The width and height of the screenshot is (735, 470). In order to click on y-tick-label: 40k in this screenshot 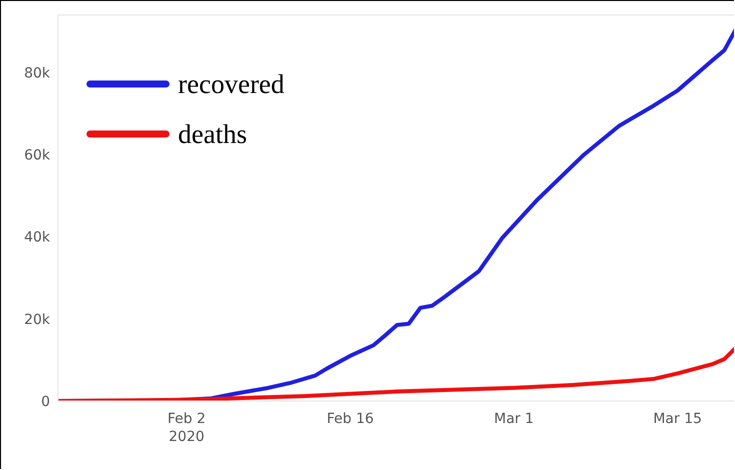, I will do `click(37, 238)`.